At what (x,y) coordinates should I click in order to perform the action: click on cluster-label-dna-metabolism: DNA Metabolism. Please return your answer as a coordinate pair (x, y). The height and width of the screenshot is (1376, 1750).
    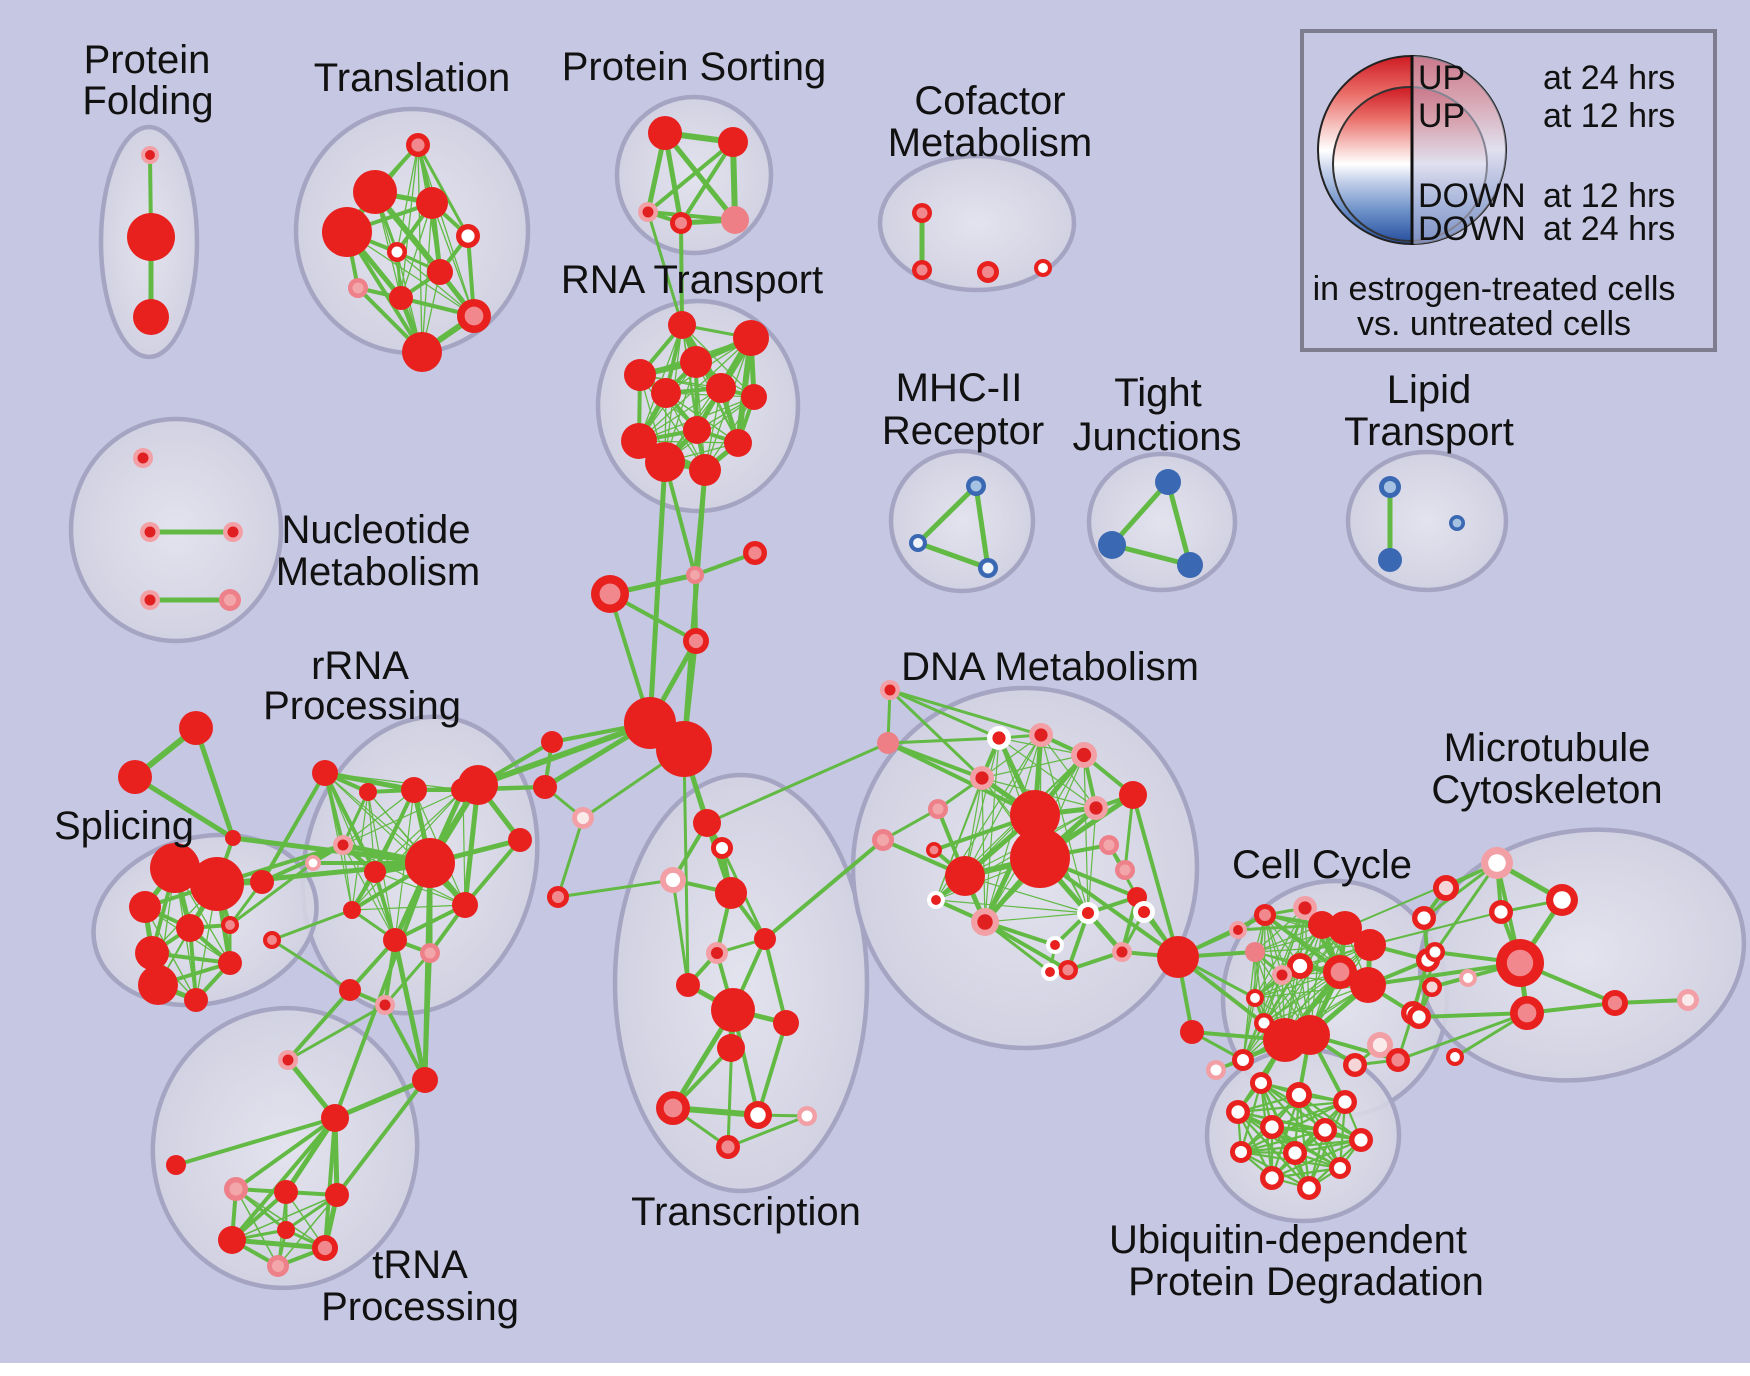
    Looking at the image, I should click on (1050, 667).